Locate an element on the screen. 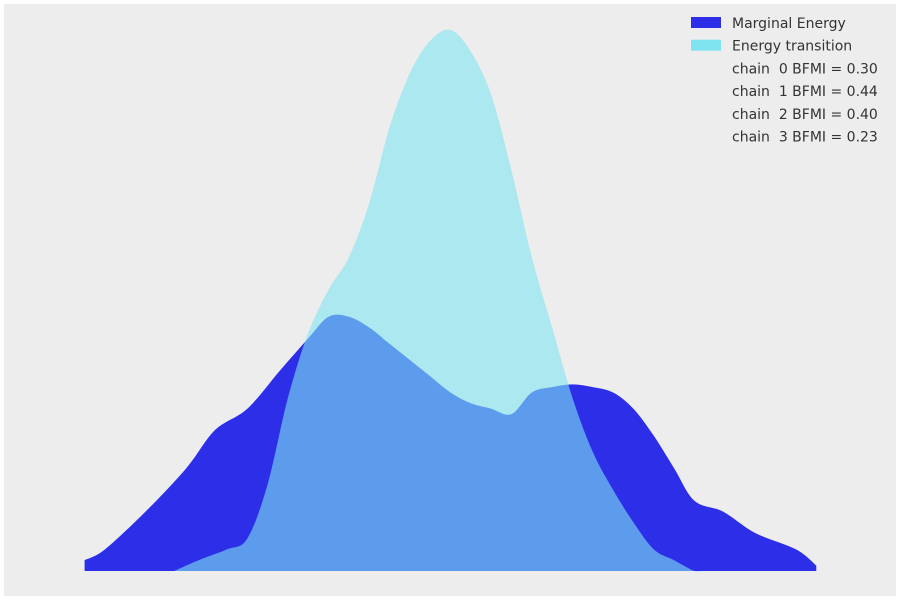 This screenshot has height=600, width=900. legend-label-4: chain 2 BFMI = 0.40 is located at coordinates (805, 115).